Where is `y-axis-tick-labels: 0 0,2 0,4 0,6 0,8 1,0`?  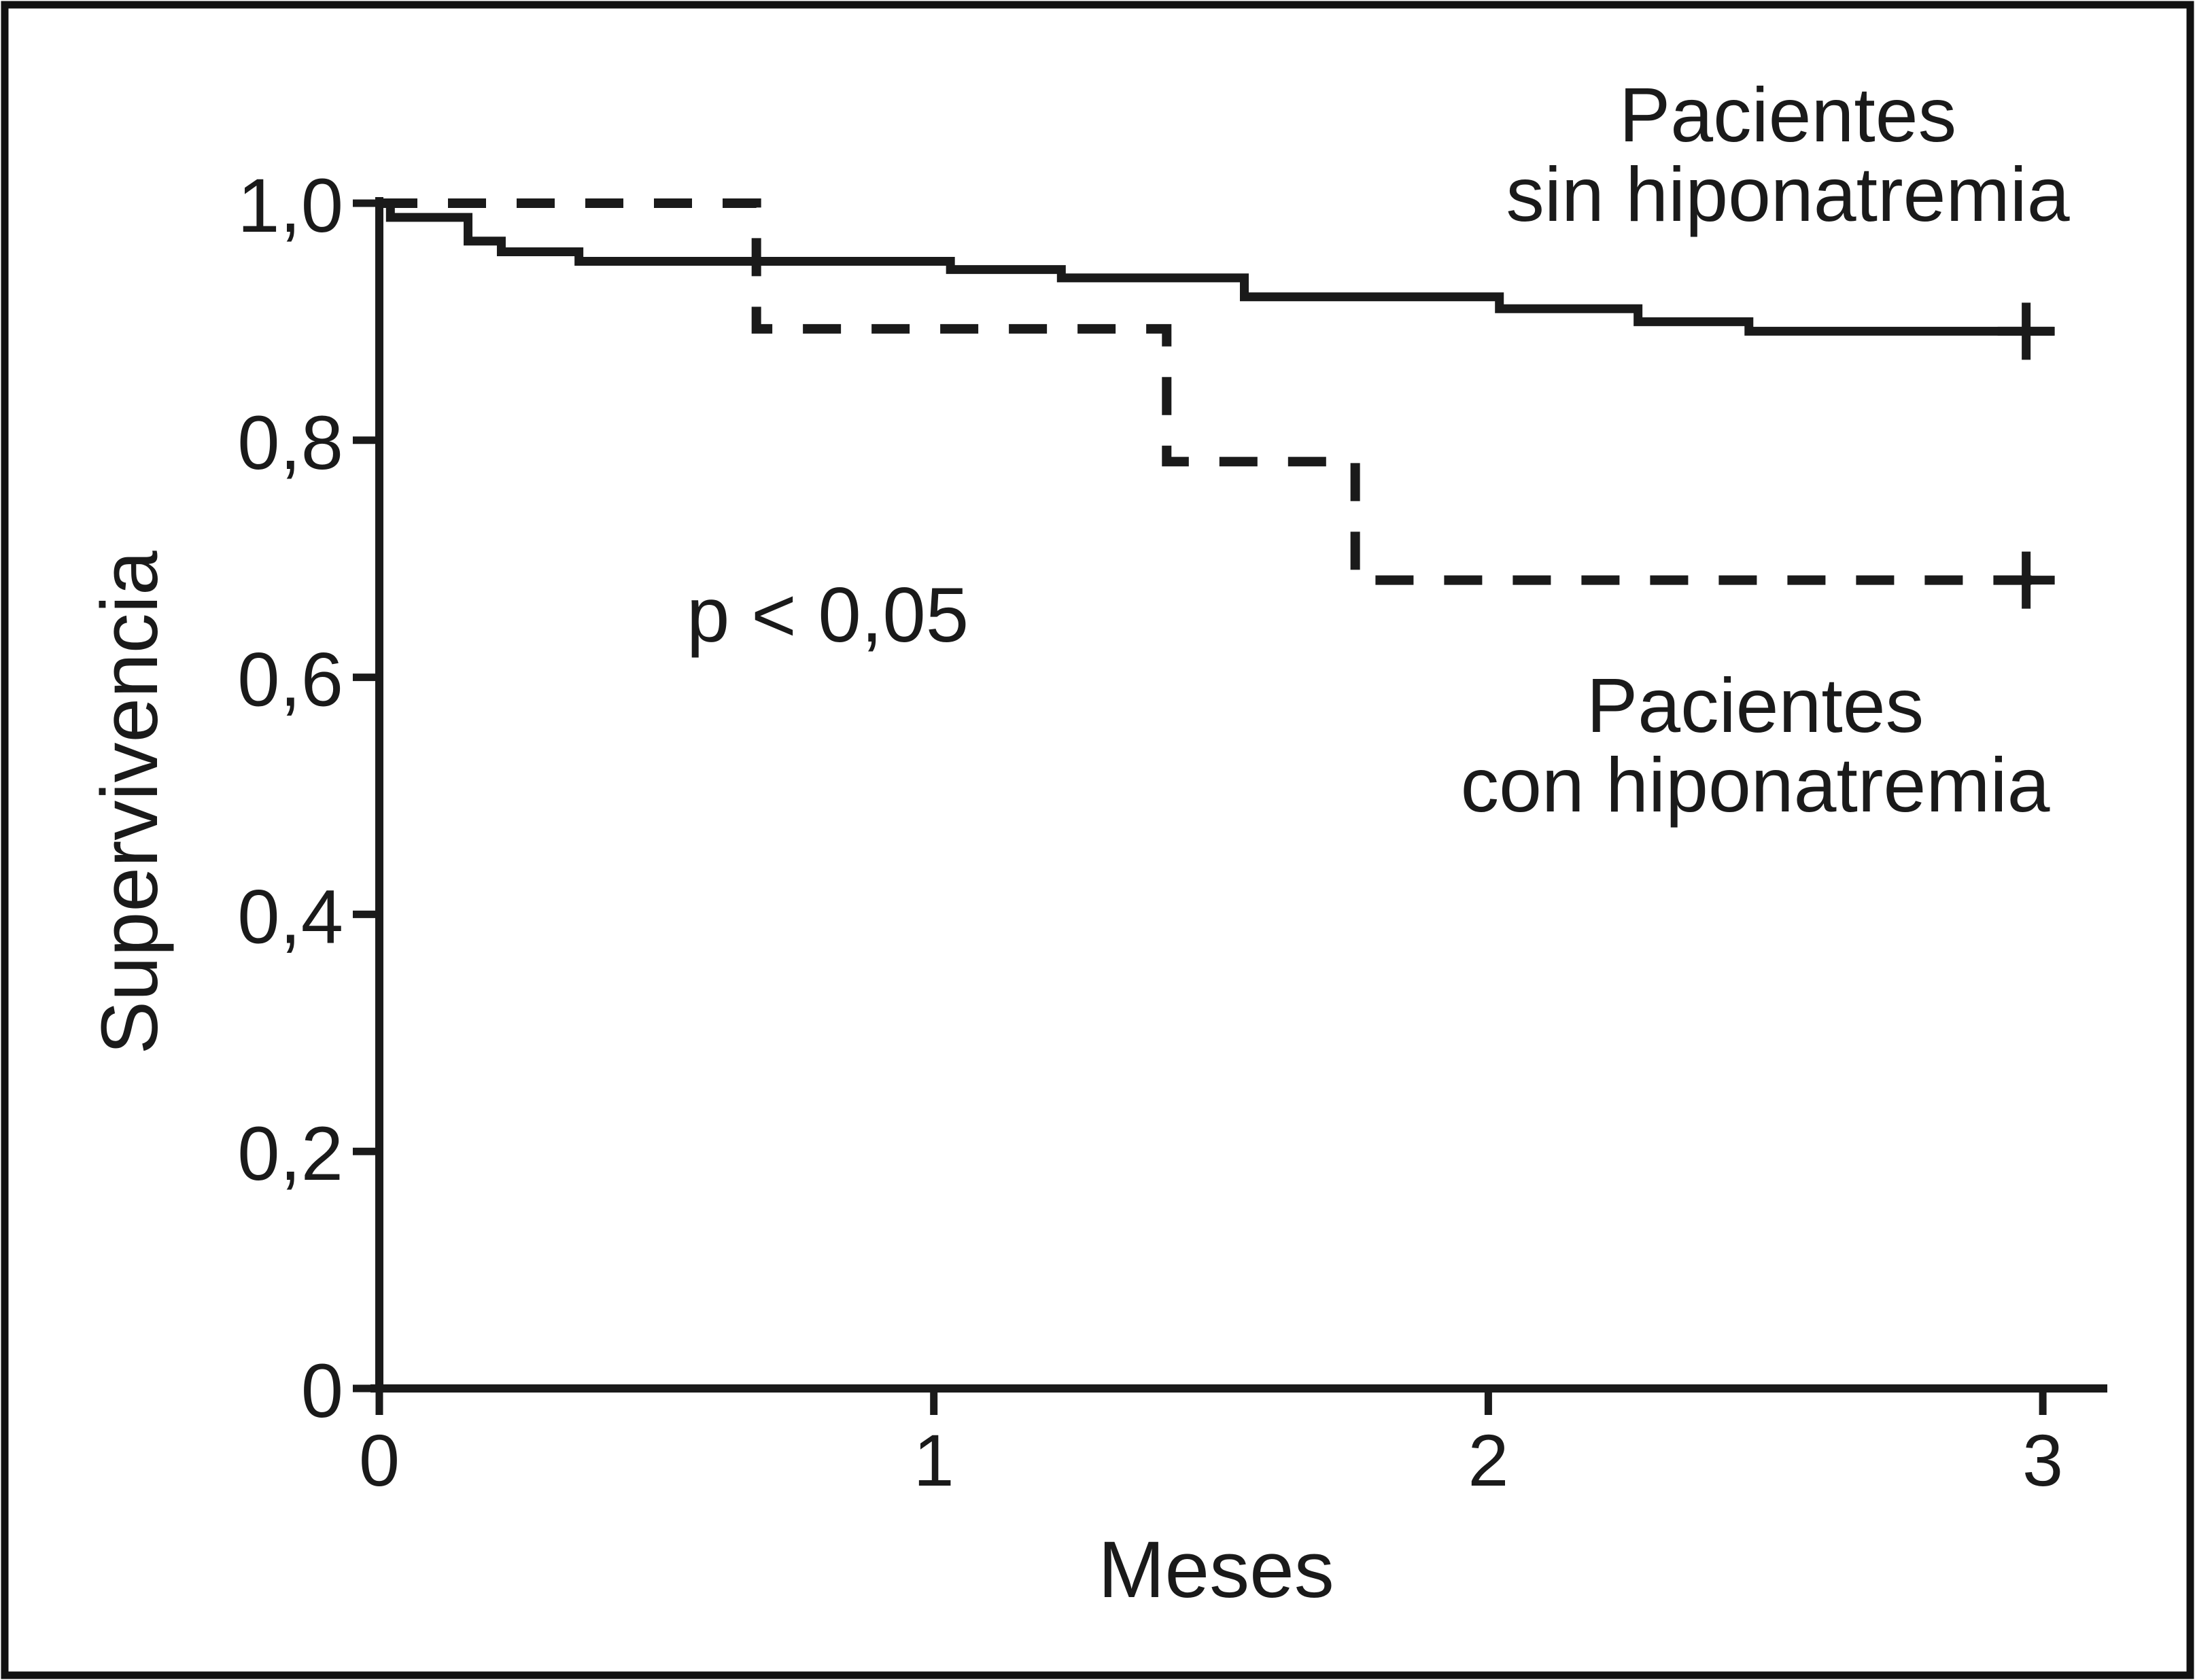 y-axis-tick-labels: 0 0,2 0,4 0,6 0,8 1,0 is located at coordinates (290, 798).